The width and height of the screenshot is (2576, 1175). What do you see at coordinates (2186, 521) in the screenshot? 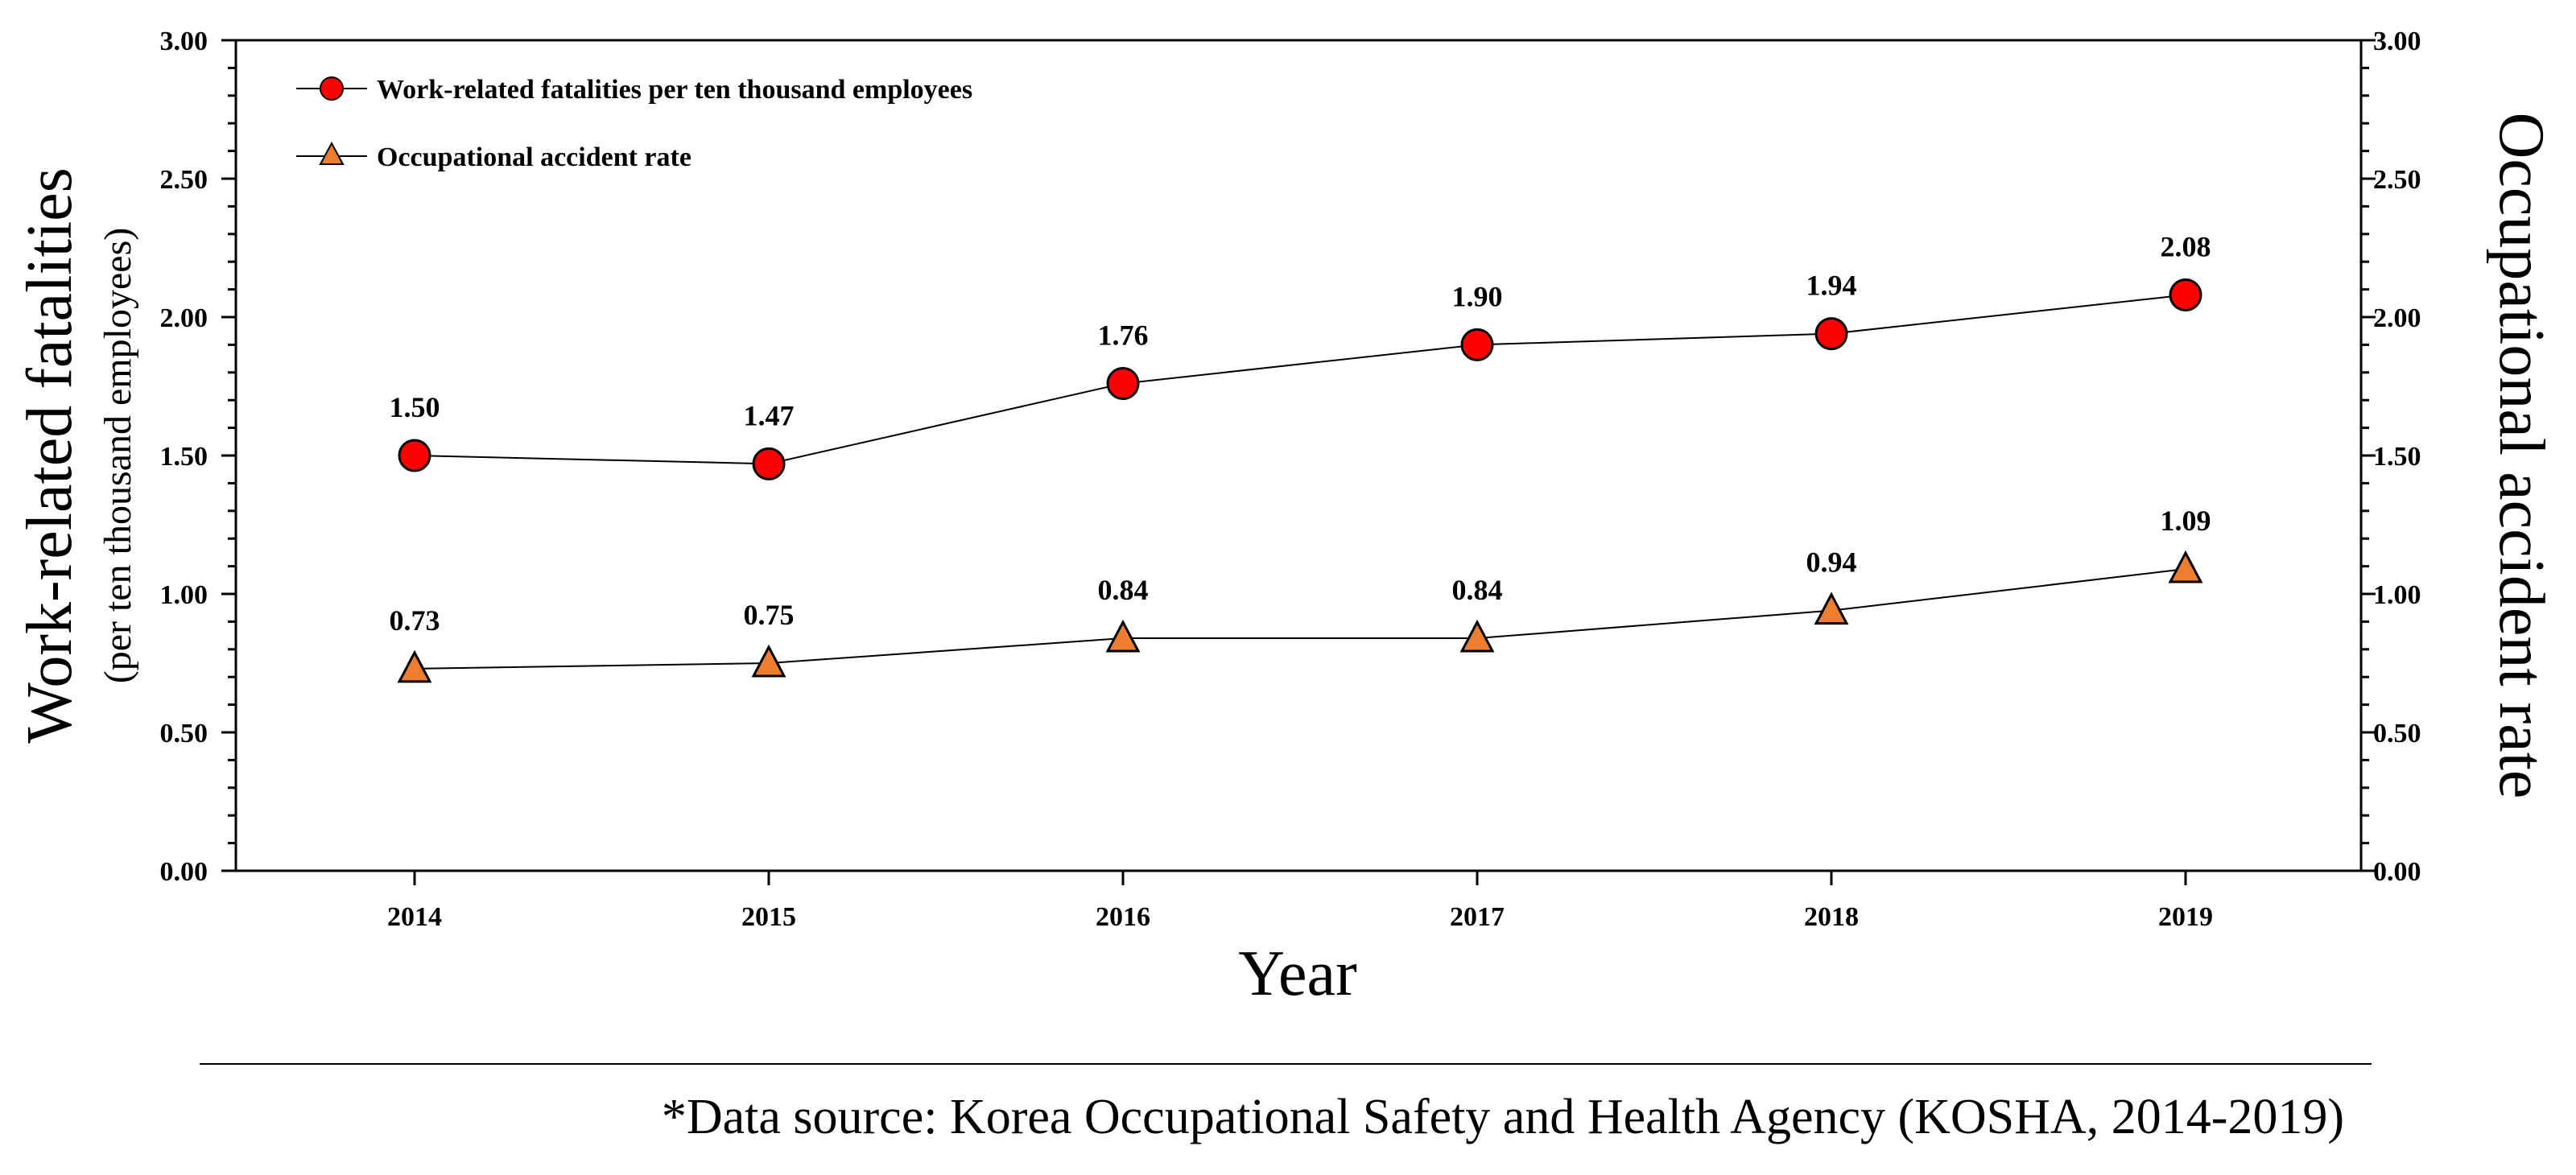
I see `data-label-accident-rate: 1.09` at bounding box center [2186, 521].